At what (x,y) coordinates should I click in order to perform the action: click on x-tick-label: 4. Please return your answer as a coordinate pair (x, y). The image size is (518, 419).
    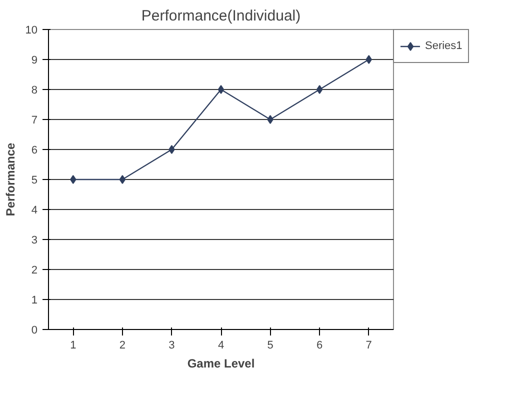
    Looking at the image, I should click on (221, 346).